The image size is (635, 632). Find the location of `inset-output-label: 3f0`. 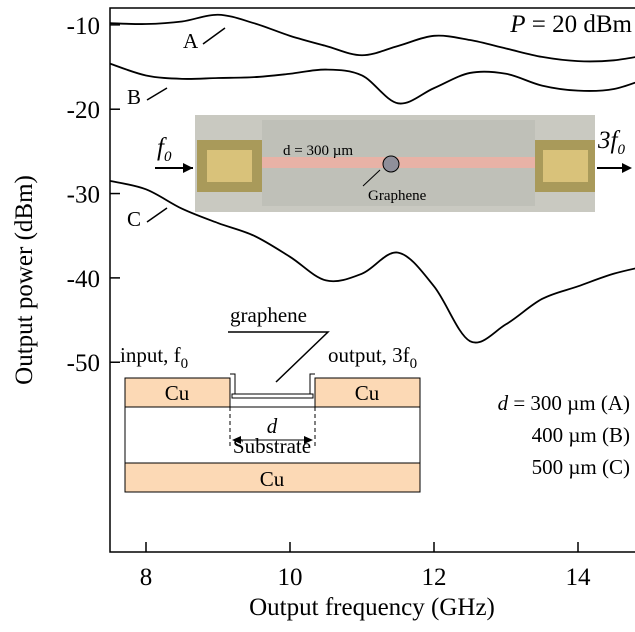

inset-output-label: 3f0 is located at coordinates (611, 142).